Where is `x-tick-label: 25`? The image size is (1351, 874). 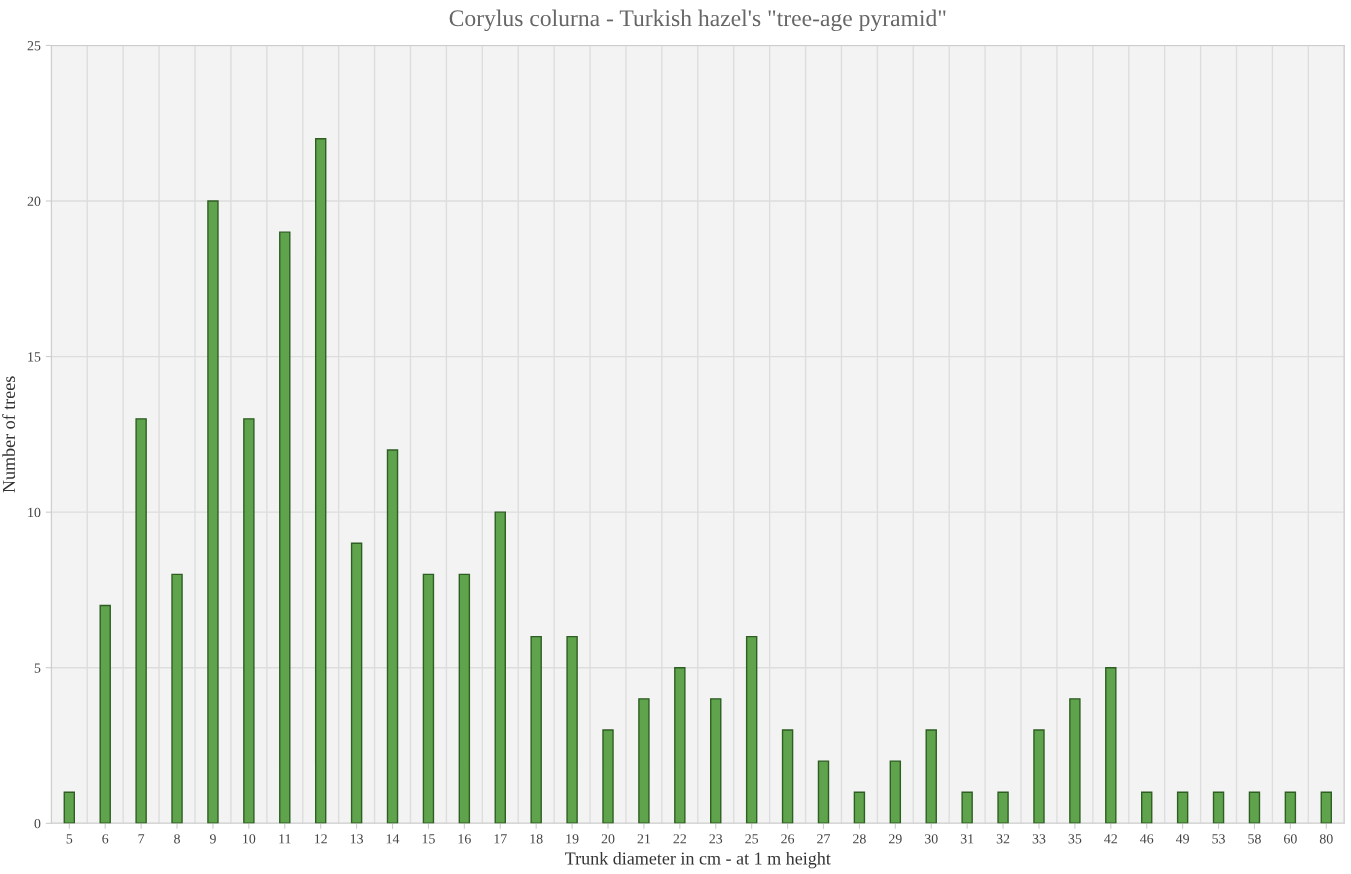
x-tick-label: 25 is located at coordinates (752, 839).